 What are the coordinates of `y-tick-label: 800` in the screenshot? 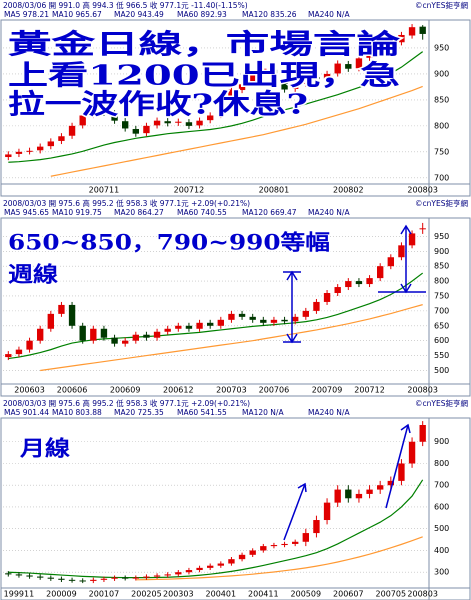 It's located at (441, 281).